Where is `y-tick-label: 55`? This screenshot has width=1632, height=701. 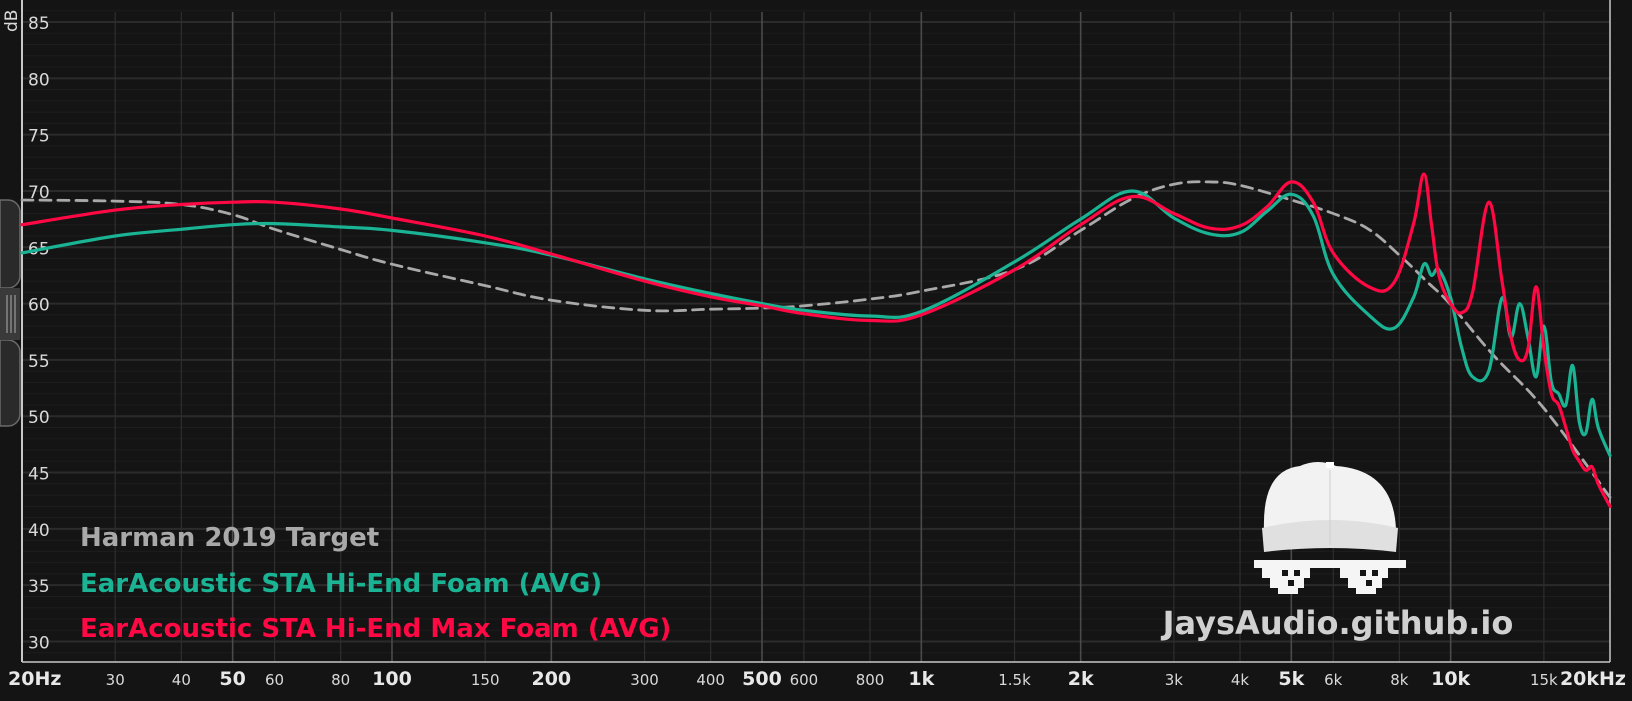
y-tick-label: 55 is located at coordinates (39, 362).